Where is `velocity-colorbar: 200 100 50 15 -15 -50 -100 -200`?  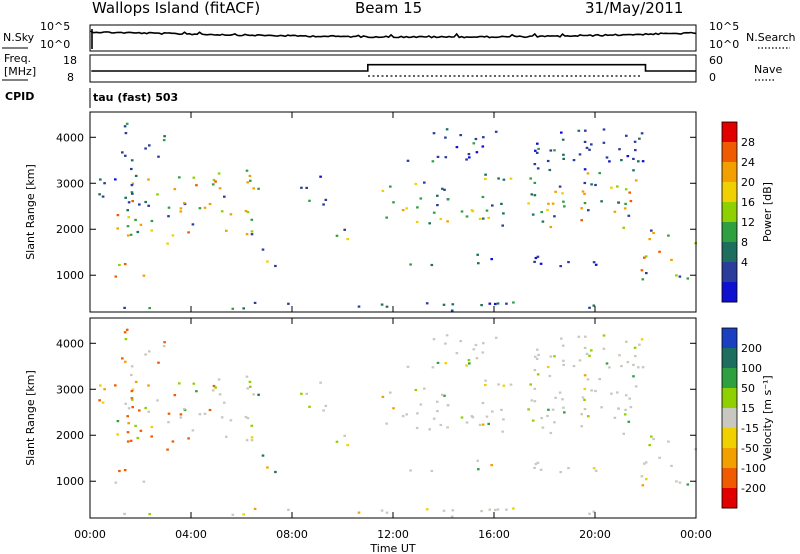
velocity-colorbar: 200 100 50 15 -15 -50 -100 -200 is located at coordinates (743, 418).